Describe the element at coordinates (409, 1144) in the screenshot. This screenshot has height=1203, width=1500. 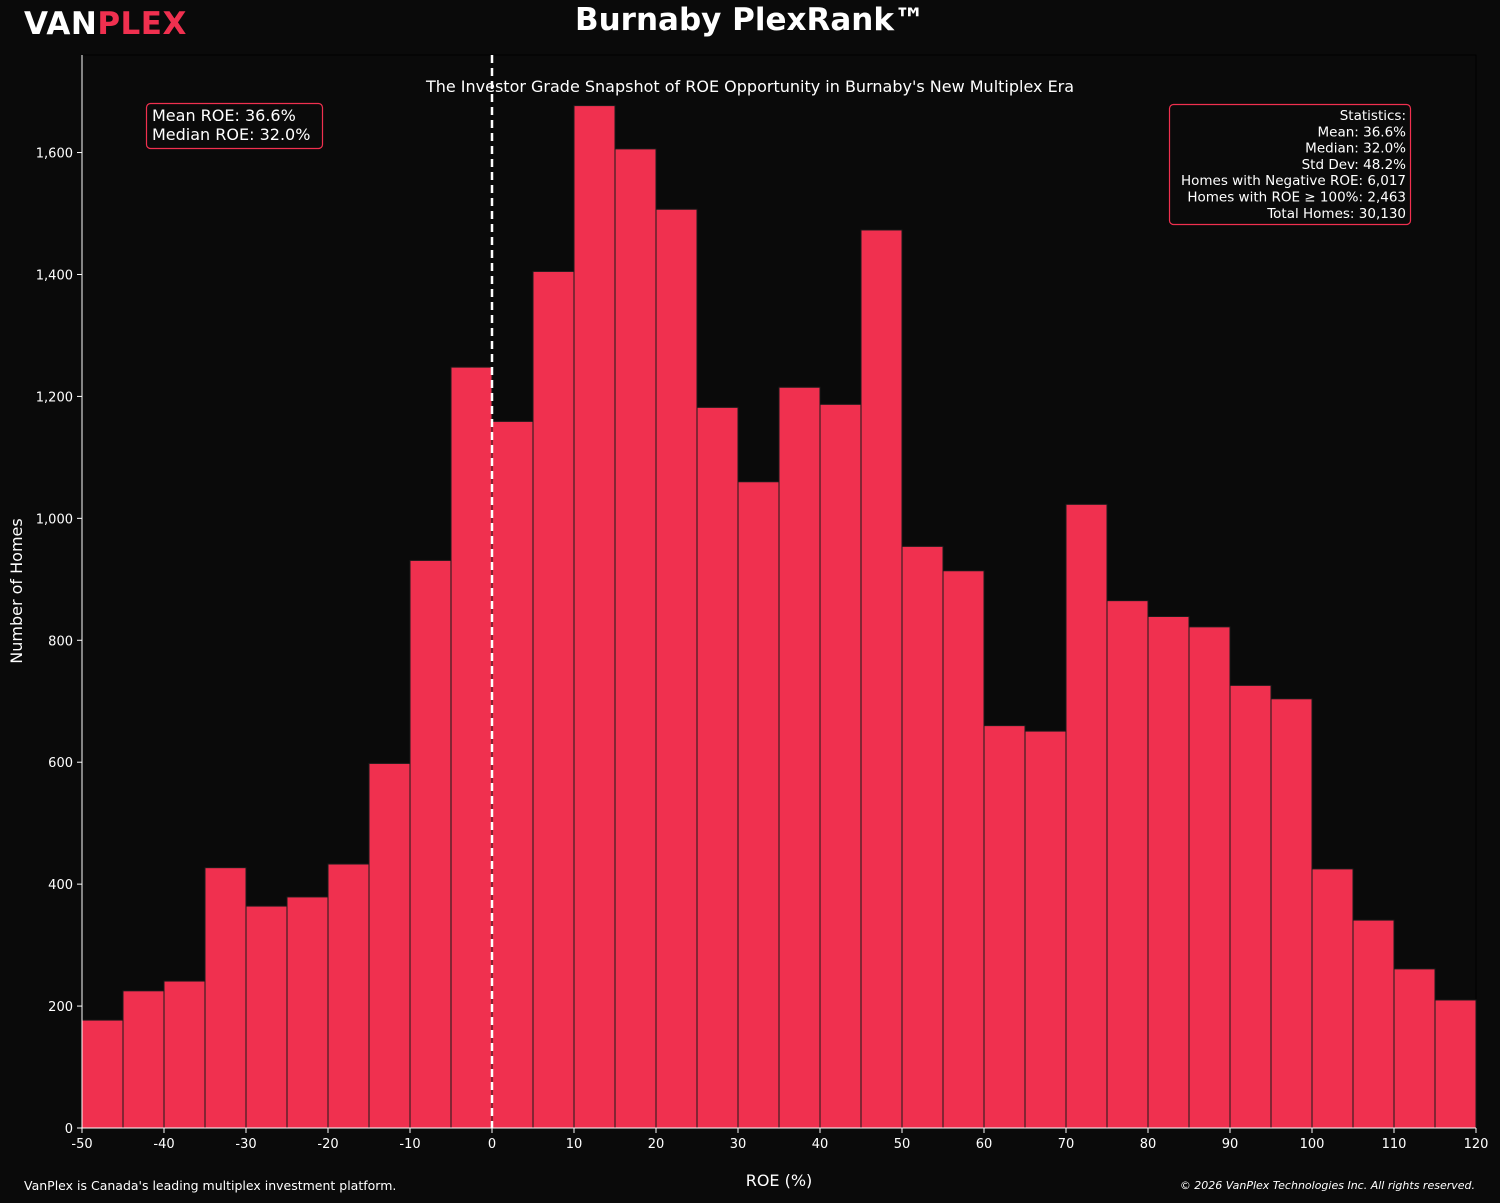
I see `x-tick-label: -10` at that location.